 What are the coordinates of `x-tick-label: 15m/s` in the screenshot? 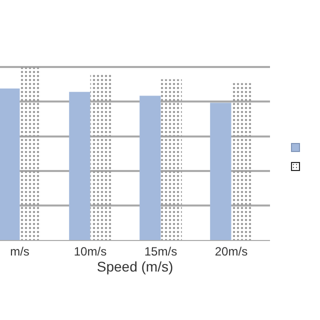 It's located at (161, 251).